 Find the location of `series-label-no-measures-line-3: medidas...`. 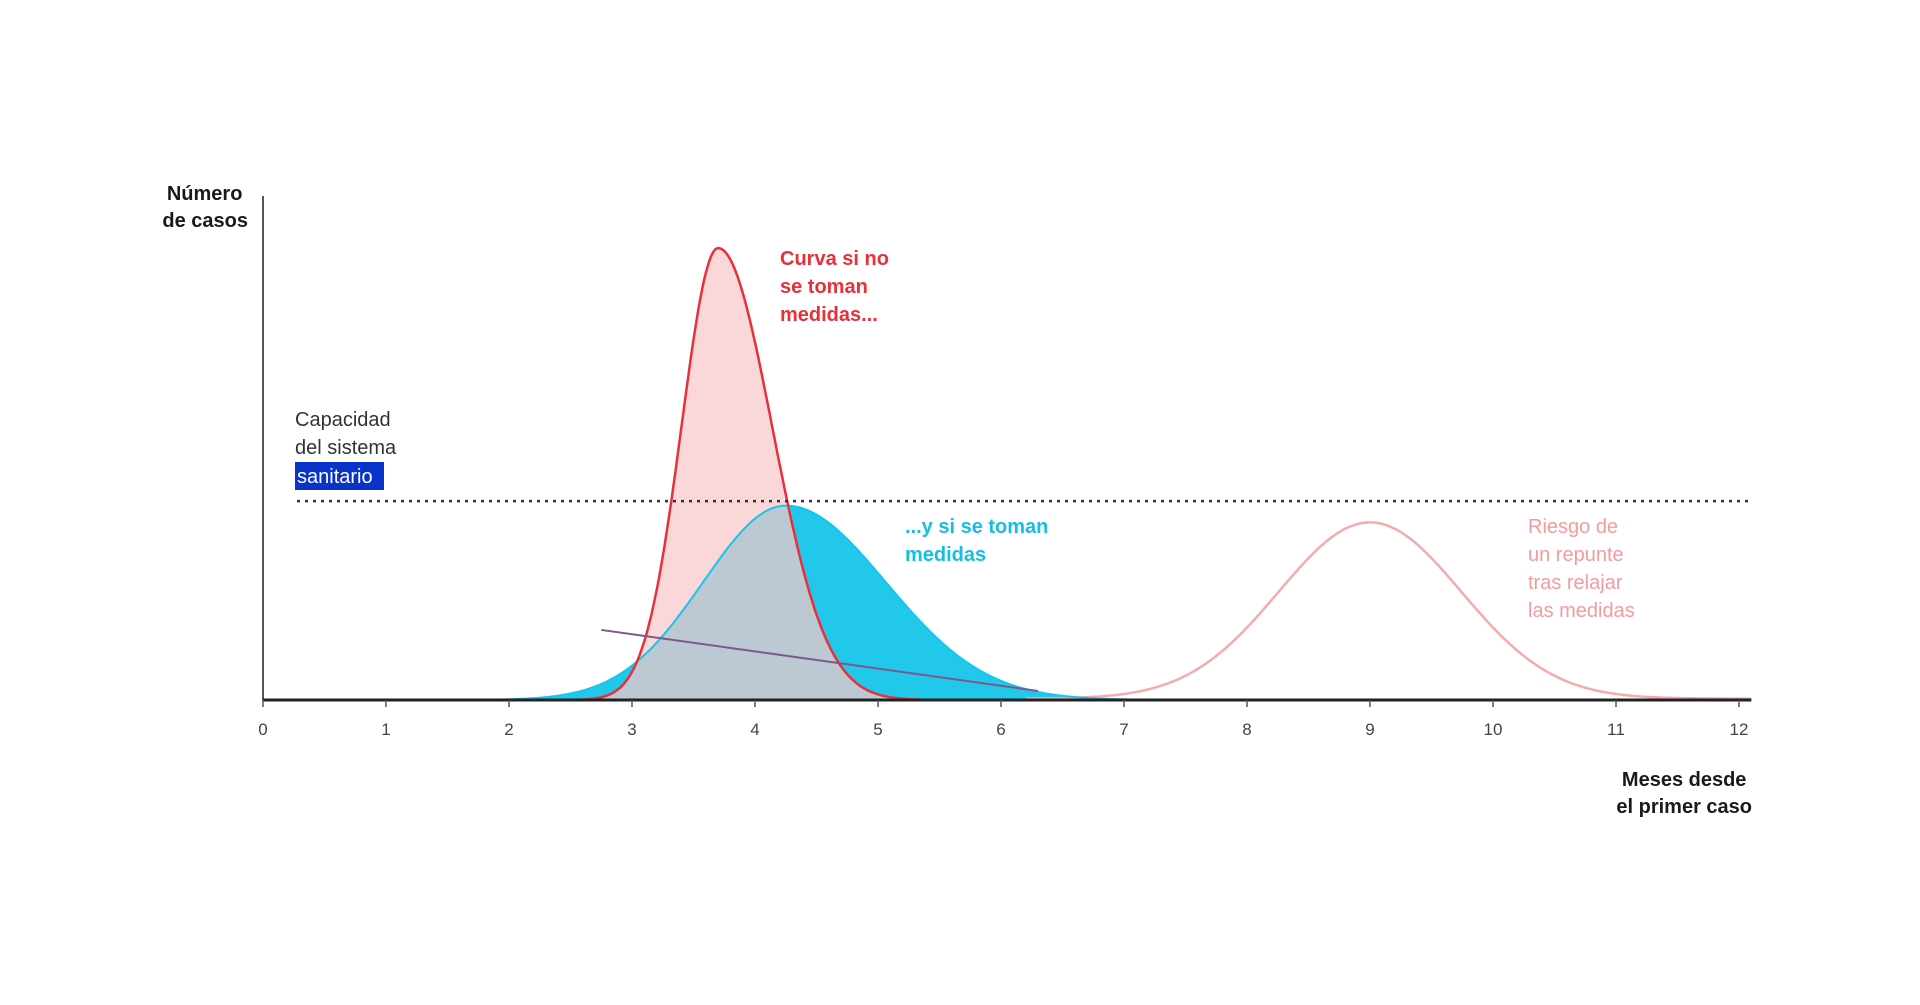

series-label-no-measures-line-3: medidas... is located at coordinates (829, 315).